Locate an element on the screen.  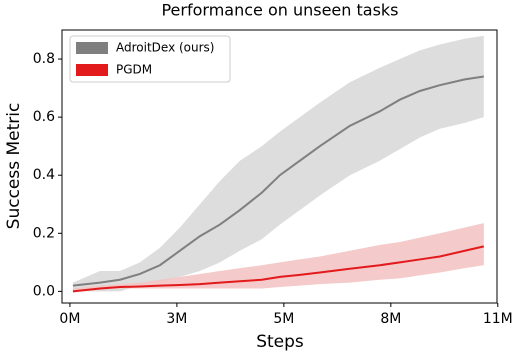
x-tick-label: 0M is located at coordinates (69, 319).